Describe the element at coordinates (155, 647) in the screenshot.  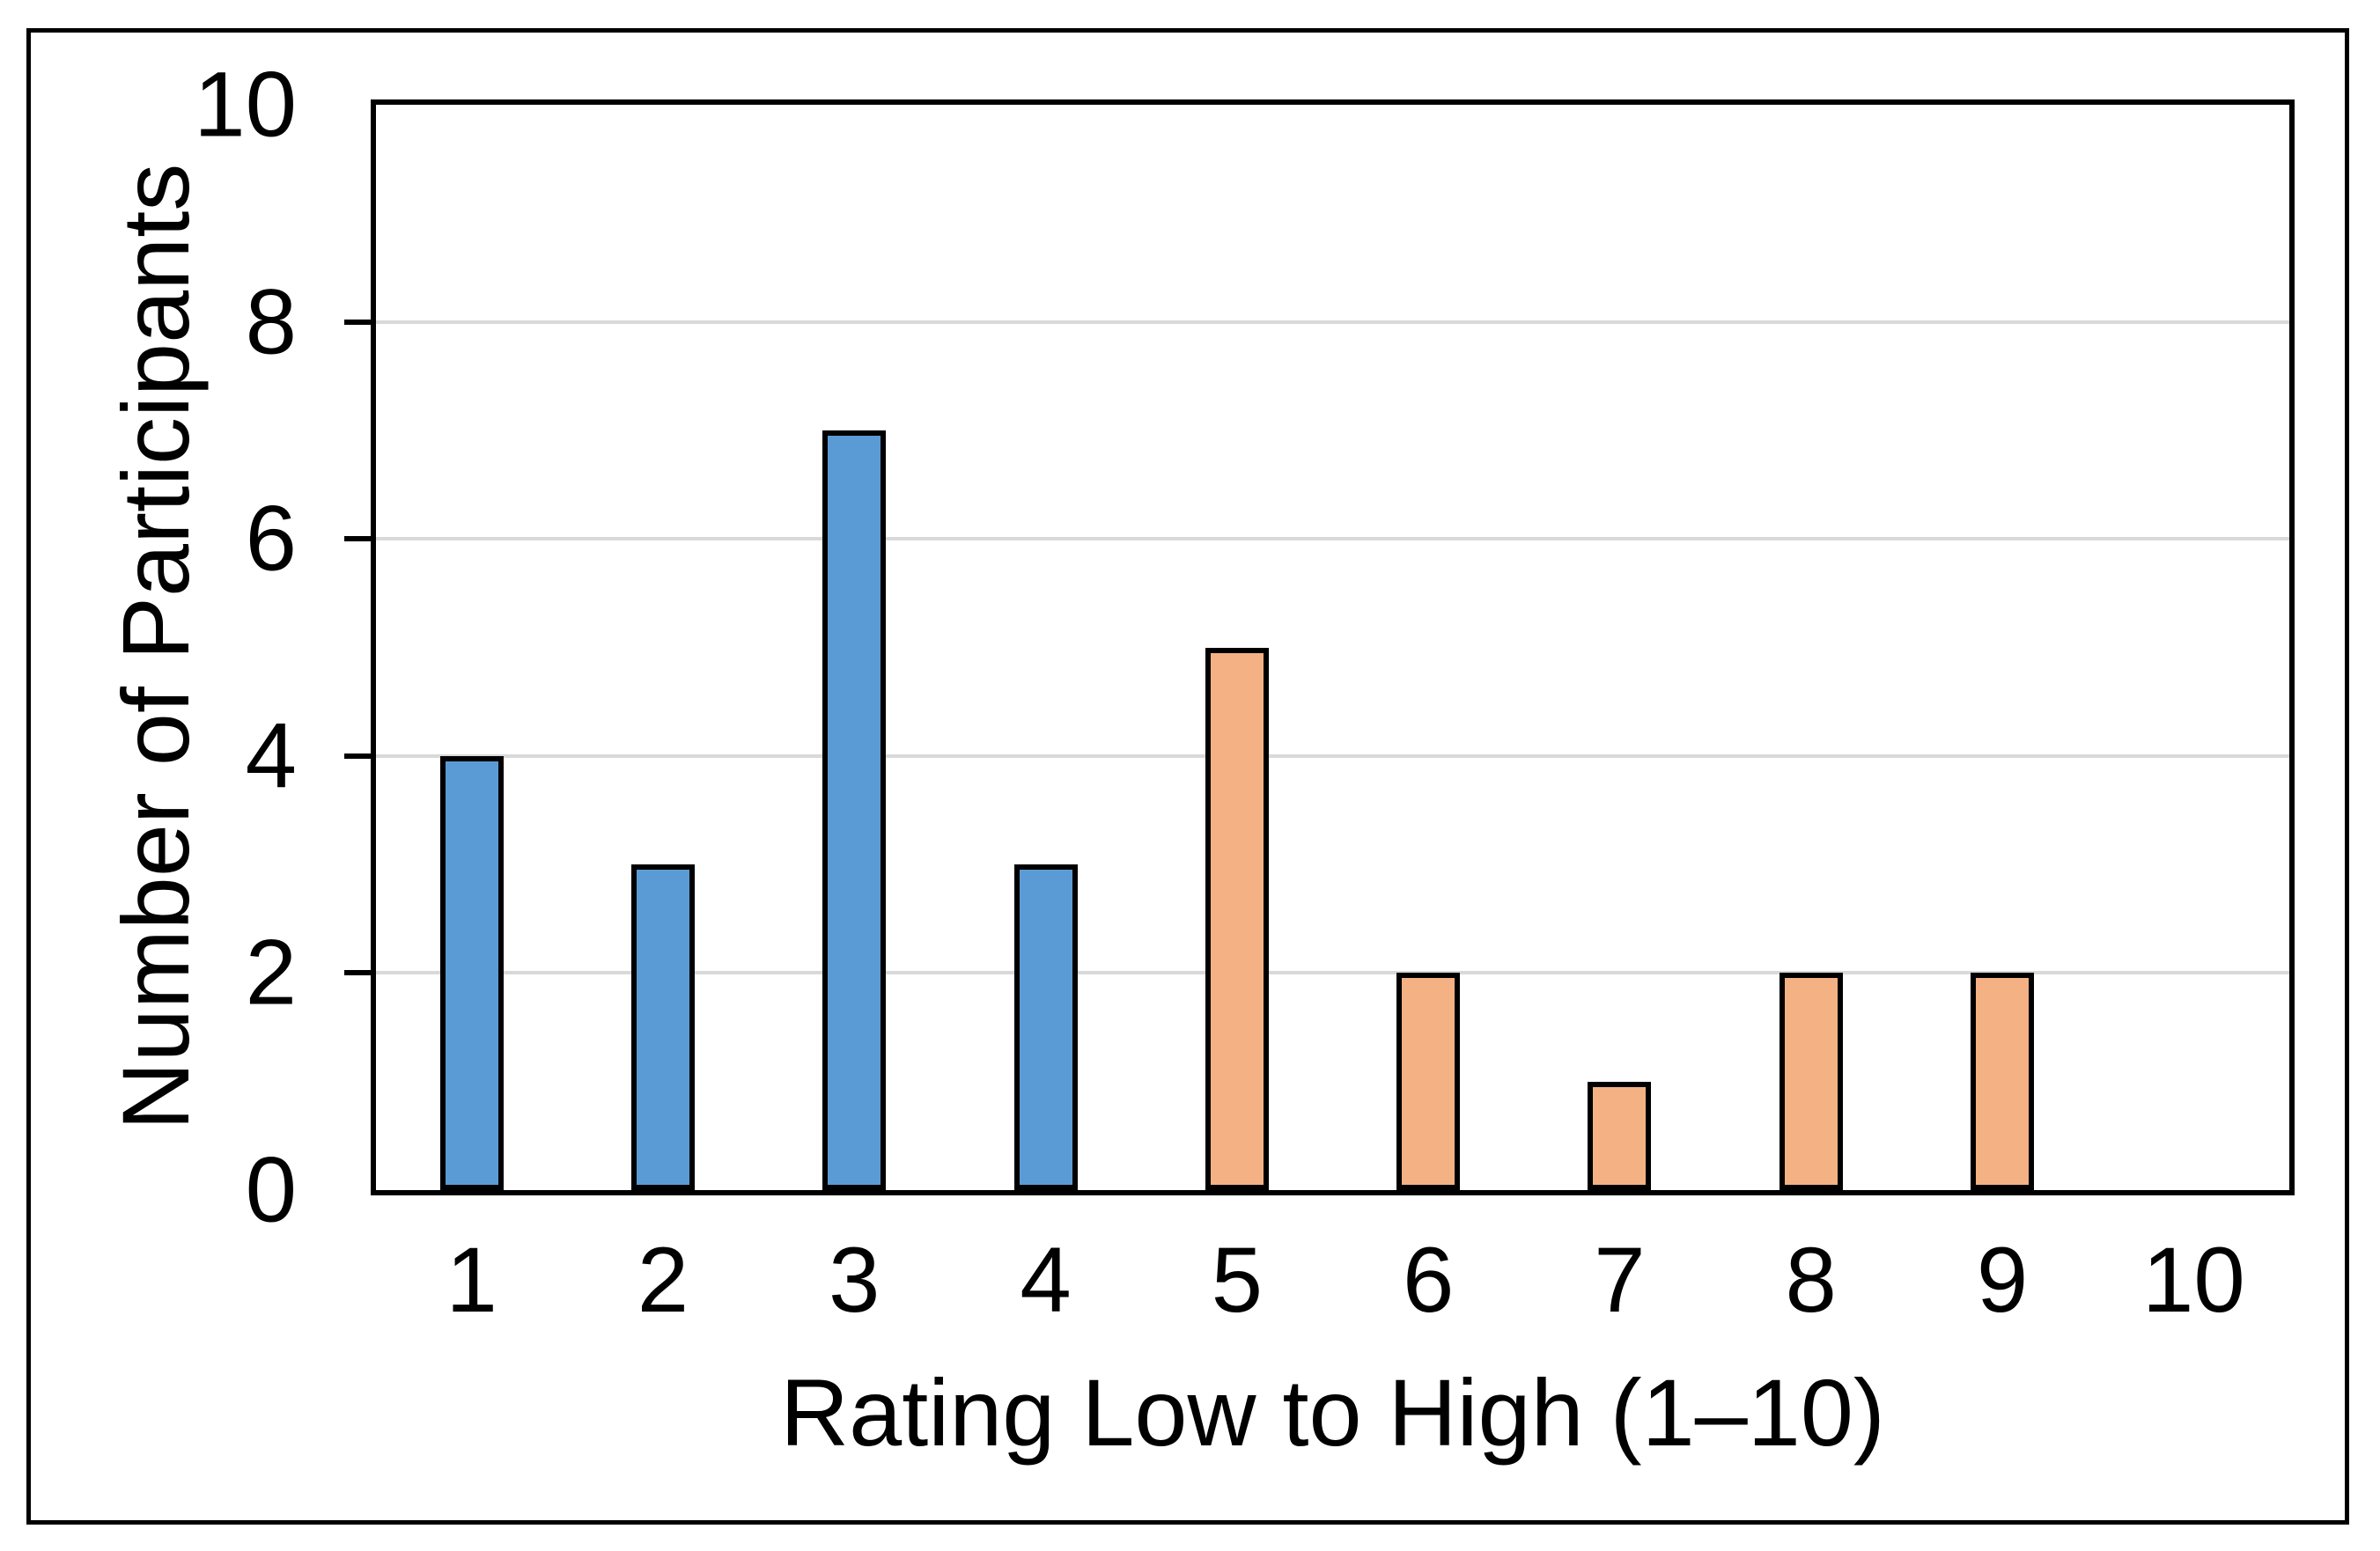
I see `y-axis-title: Number of Participants` at that location.